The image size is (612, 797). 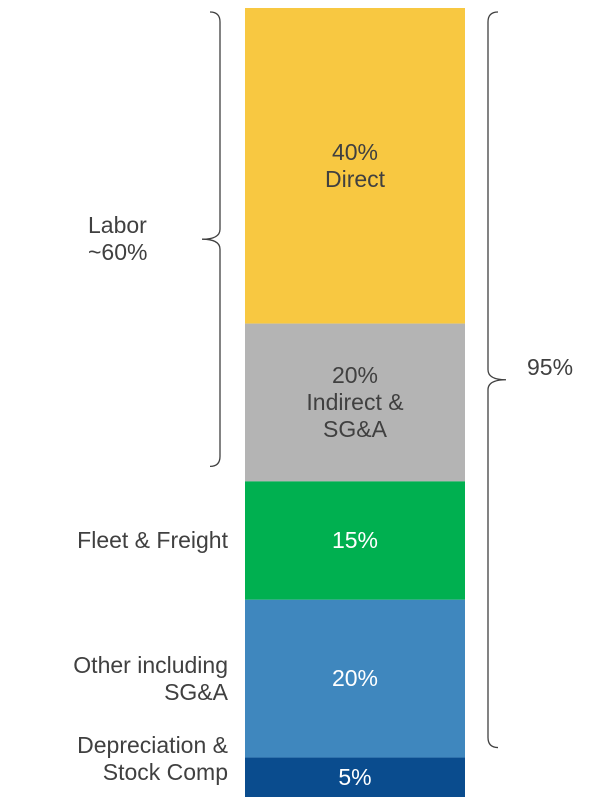 I want to click on value-label: 5%, so click(x=355, y=776).